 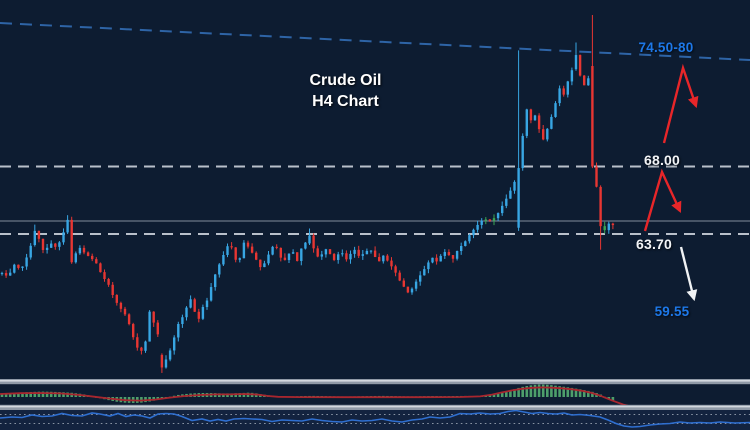 What do you see at coordinates (666, 47) in the screenshot?
I see `resistance-zone-label: 74.50-80` at bounding box center [666, 47].